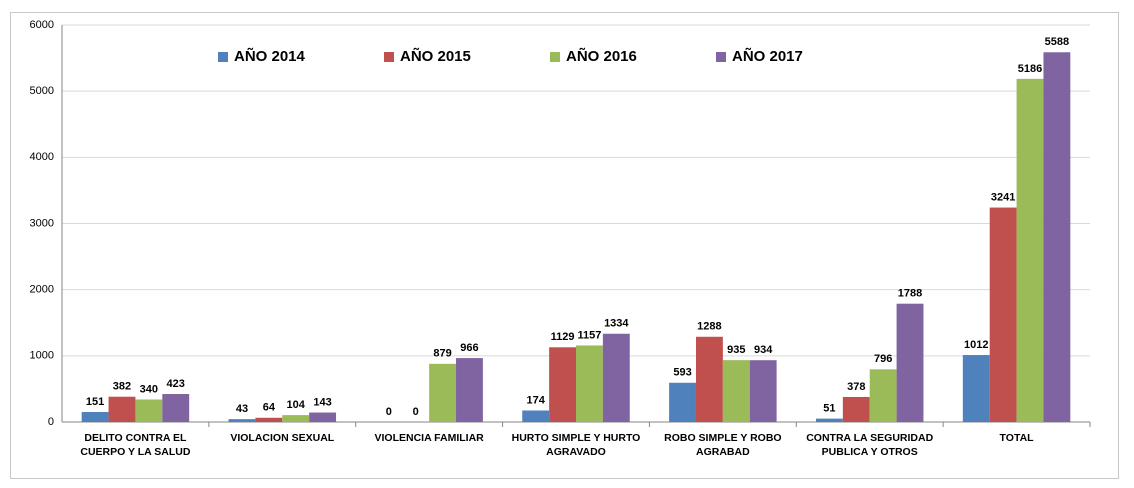 The image size is (1134, 488). Describe the element at coordinates (976, 345) in the screenshot. I see `data-label: 1012` at that location.